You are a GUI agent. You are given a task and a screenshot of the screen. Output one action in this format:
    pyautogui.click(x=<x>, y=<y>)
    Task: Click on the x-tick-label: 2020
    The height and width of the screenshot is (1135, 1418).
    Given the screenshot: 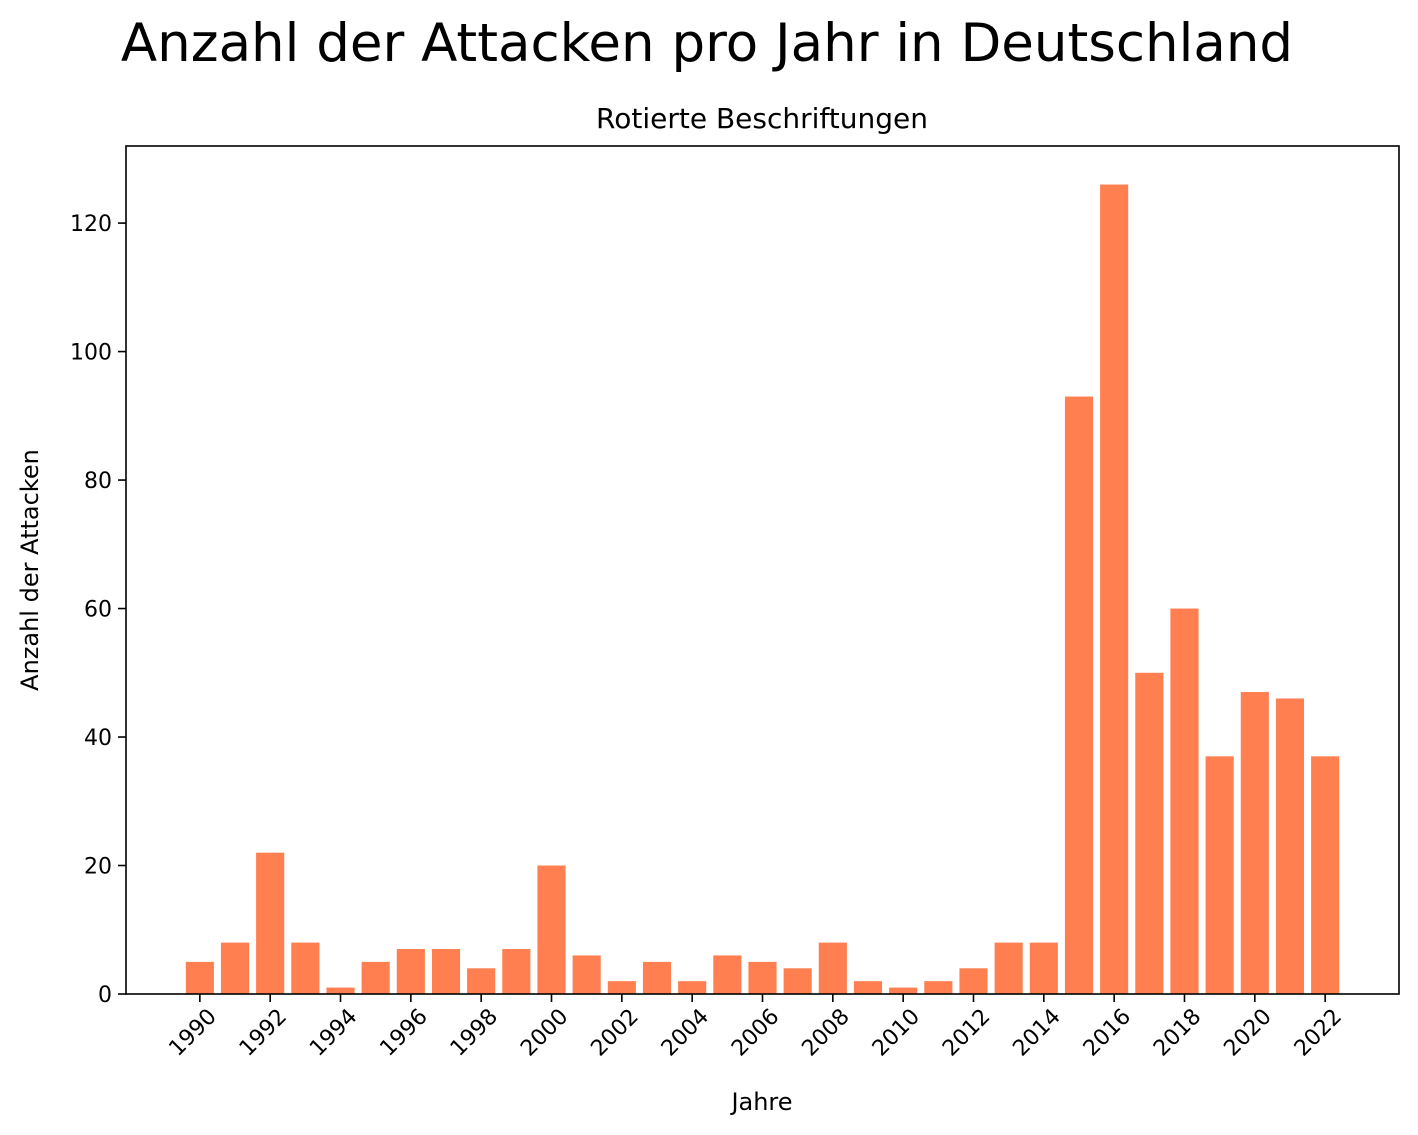 What is the action you would take?
    pyautogui.click(x=1247, y=1032)
    